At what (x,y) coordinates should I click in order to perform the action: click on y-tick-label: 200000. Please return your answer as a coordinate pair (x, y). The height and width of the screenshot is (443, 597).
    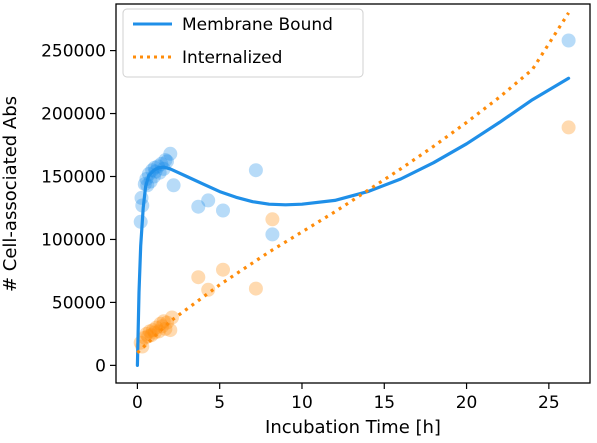
    Looking at the image, I should click on (73, 115).